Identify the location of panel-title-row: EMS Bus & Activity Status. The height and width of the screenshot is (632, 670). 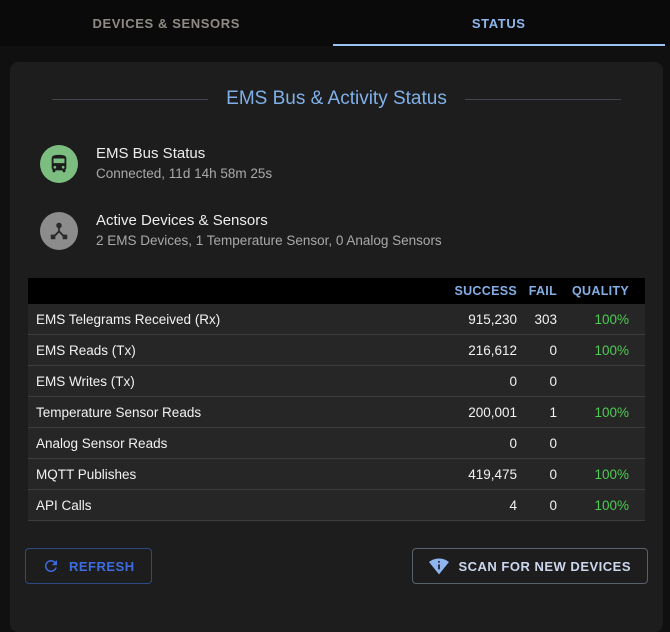
(337, 99).